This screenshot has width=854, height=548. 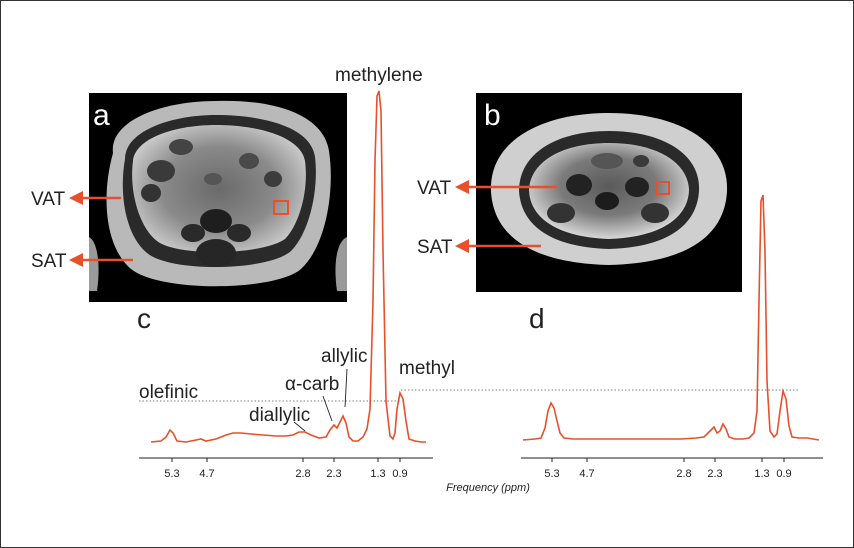 What do you see at coordinates (95, 198) in the screenshot?
I see `vat-arrow-a` at bounding box center [95, 198].